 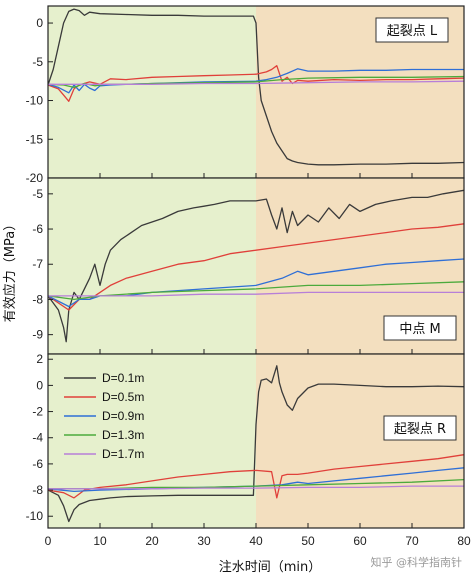 What do you see at coordinates (123, 397) in the screenshot?
I see `legend-label: D=0.5m` at bounding box center [123, 397].